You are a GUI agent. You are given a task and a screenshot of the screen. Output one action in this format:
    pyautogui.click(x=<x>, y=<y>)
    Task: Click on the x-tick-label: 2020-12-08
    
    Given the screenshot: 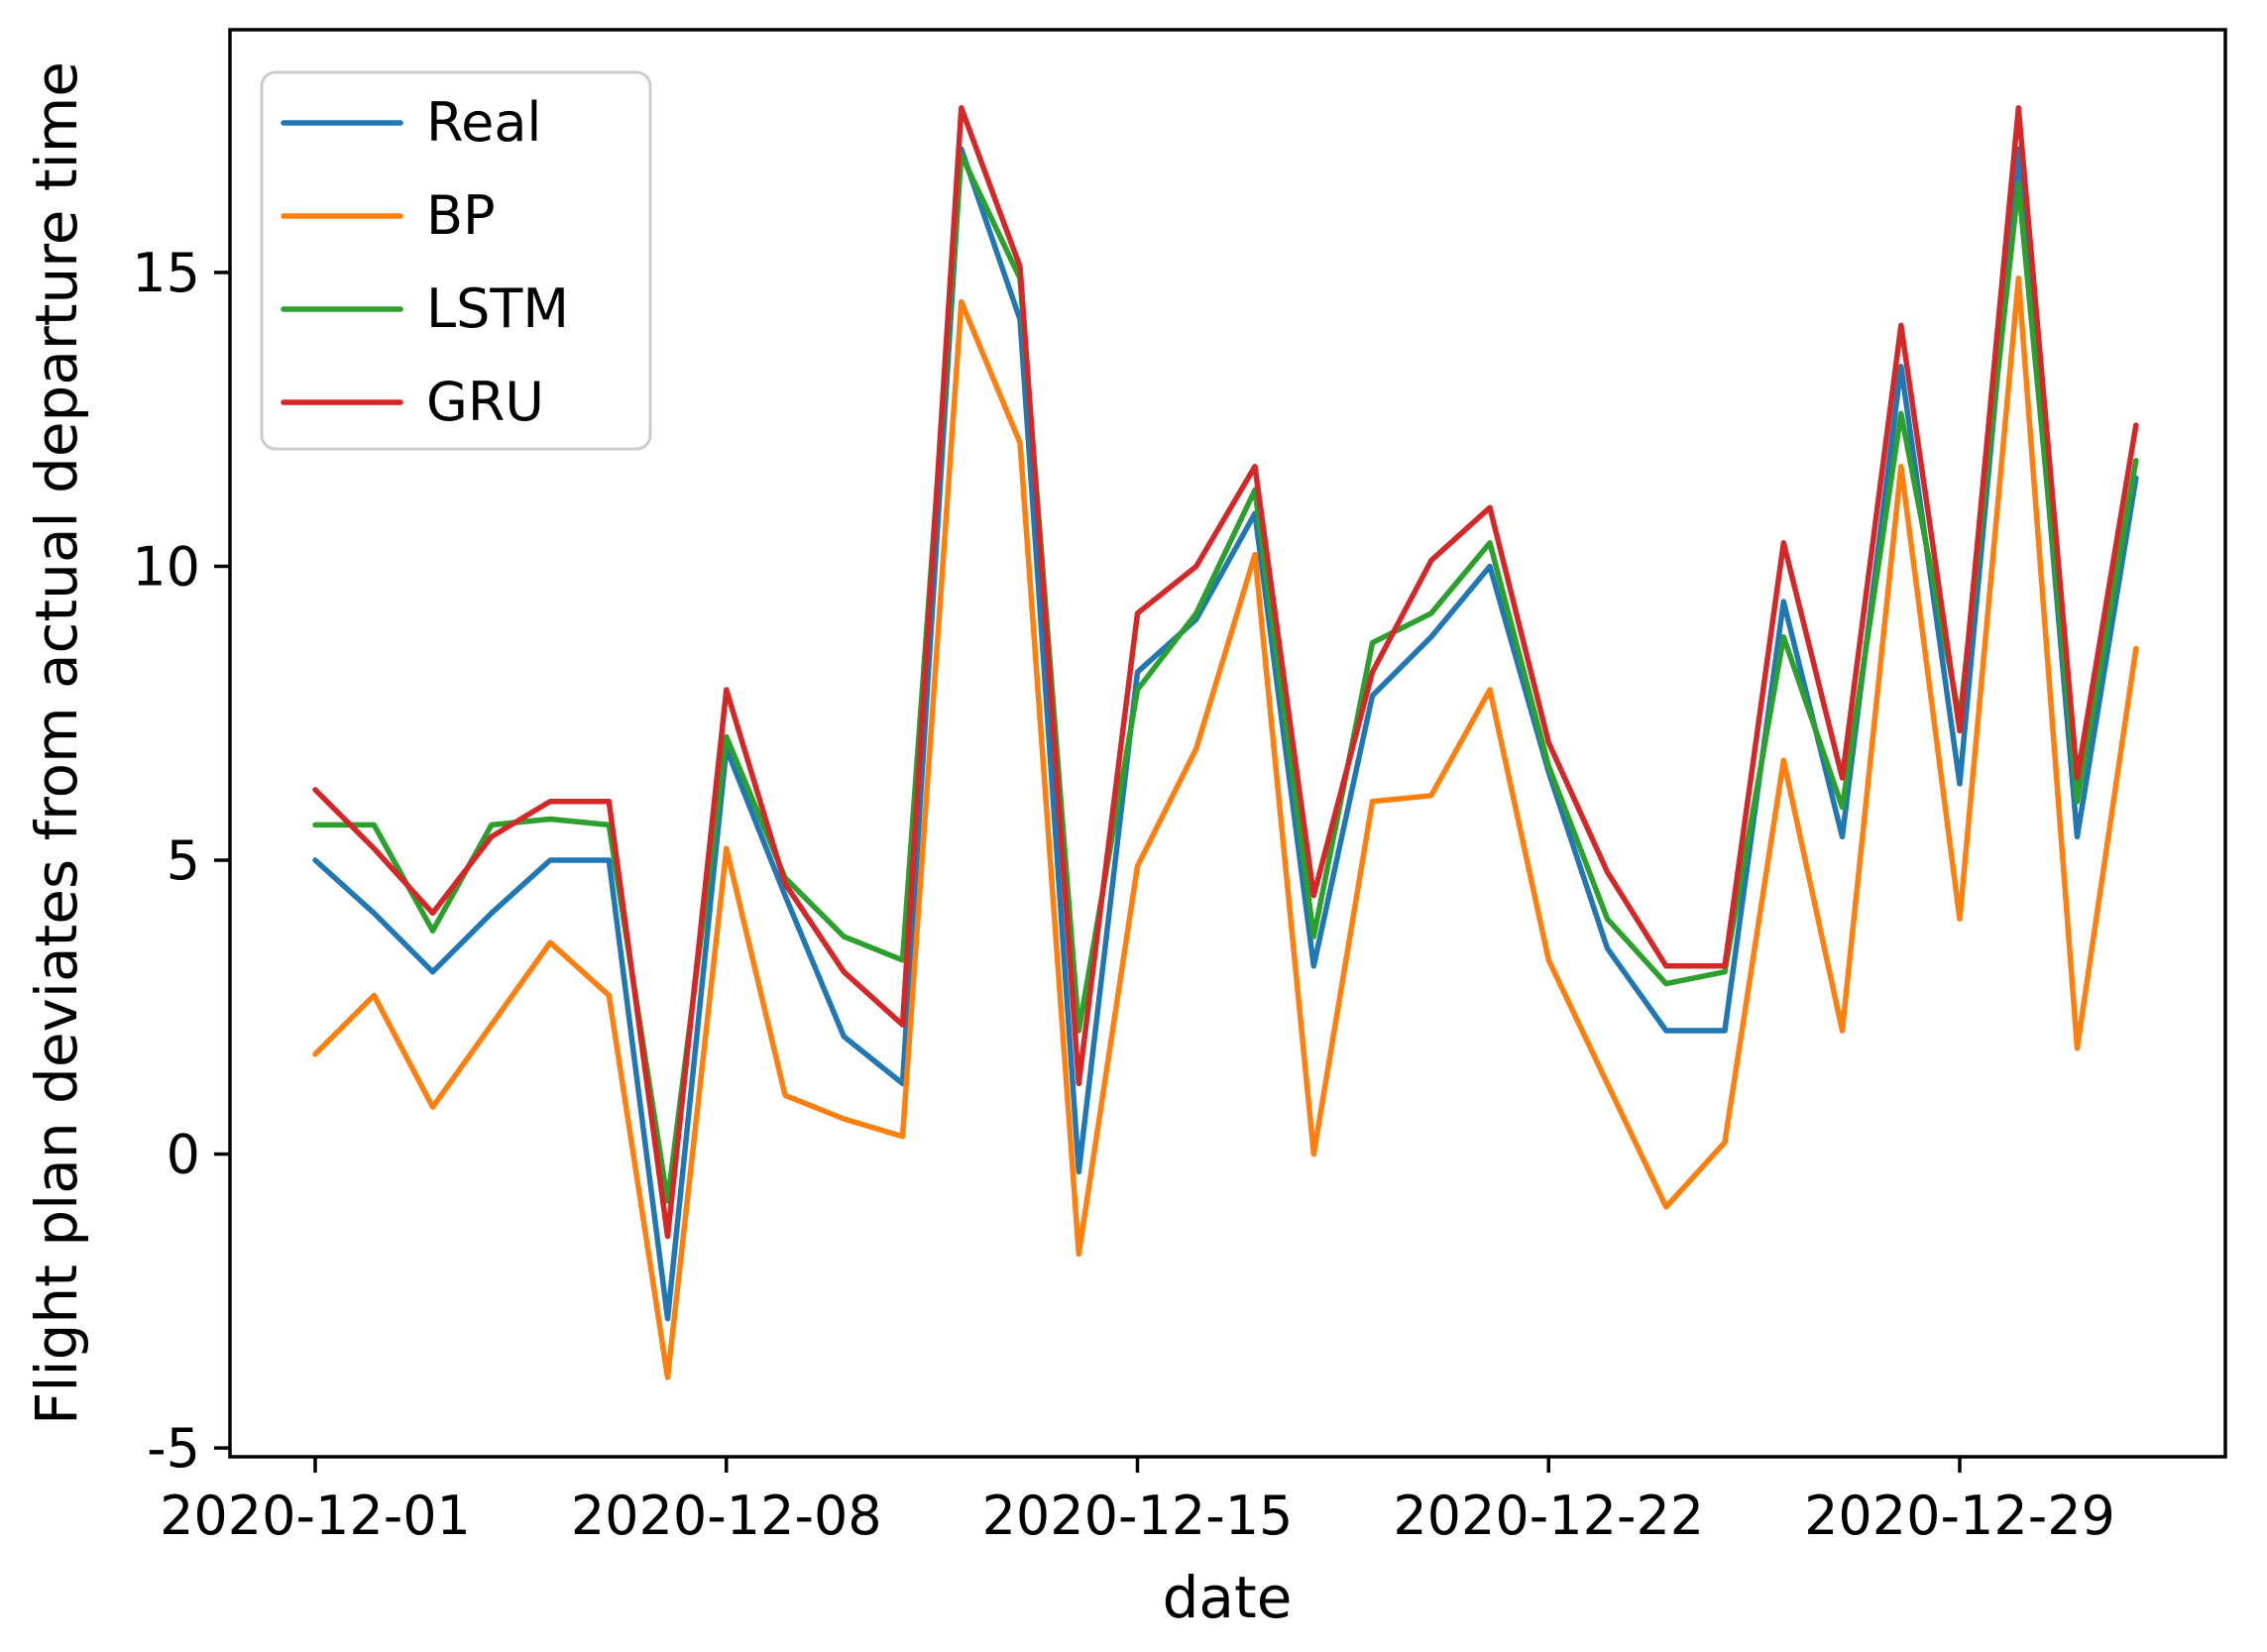 What is the action you would take?
    pyautogui.click(x=726, y=1516)
    